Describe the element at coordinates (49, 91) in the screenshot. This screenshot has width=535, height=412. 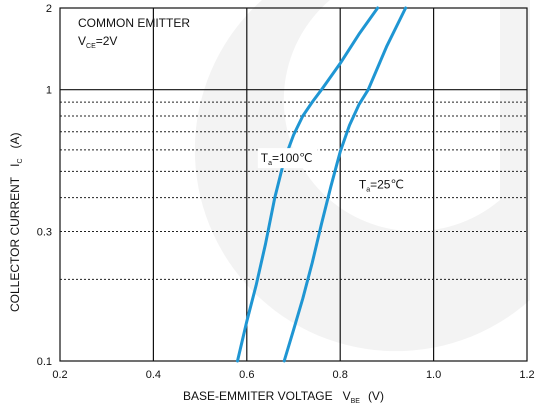
I see `y-tick-label: 1` at that location.